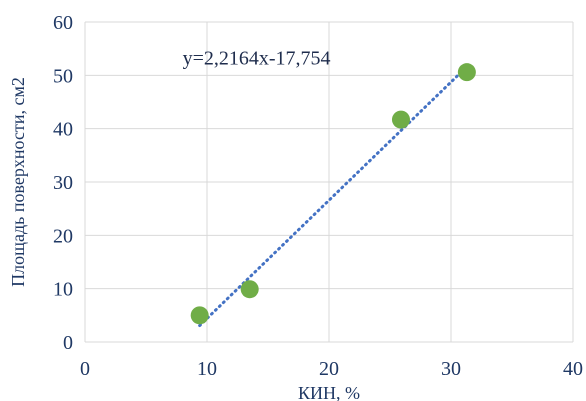  I want to click on y-tick-label: 10, so click(63, 290).